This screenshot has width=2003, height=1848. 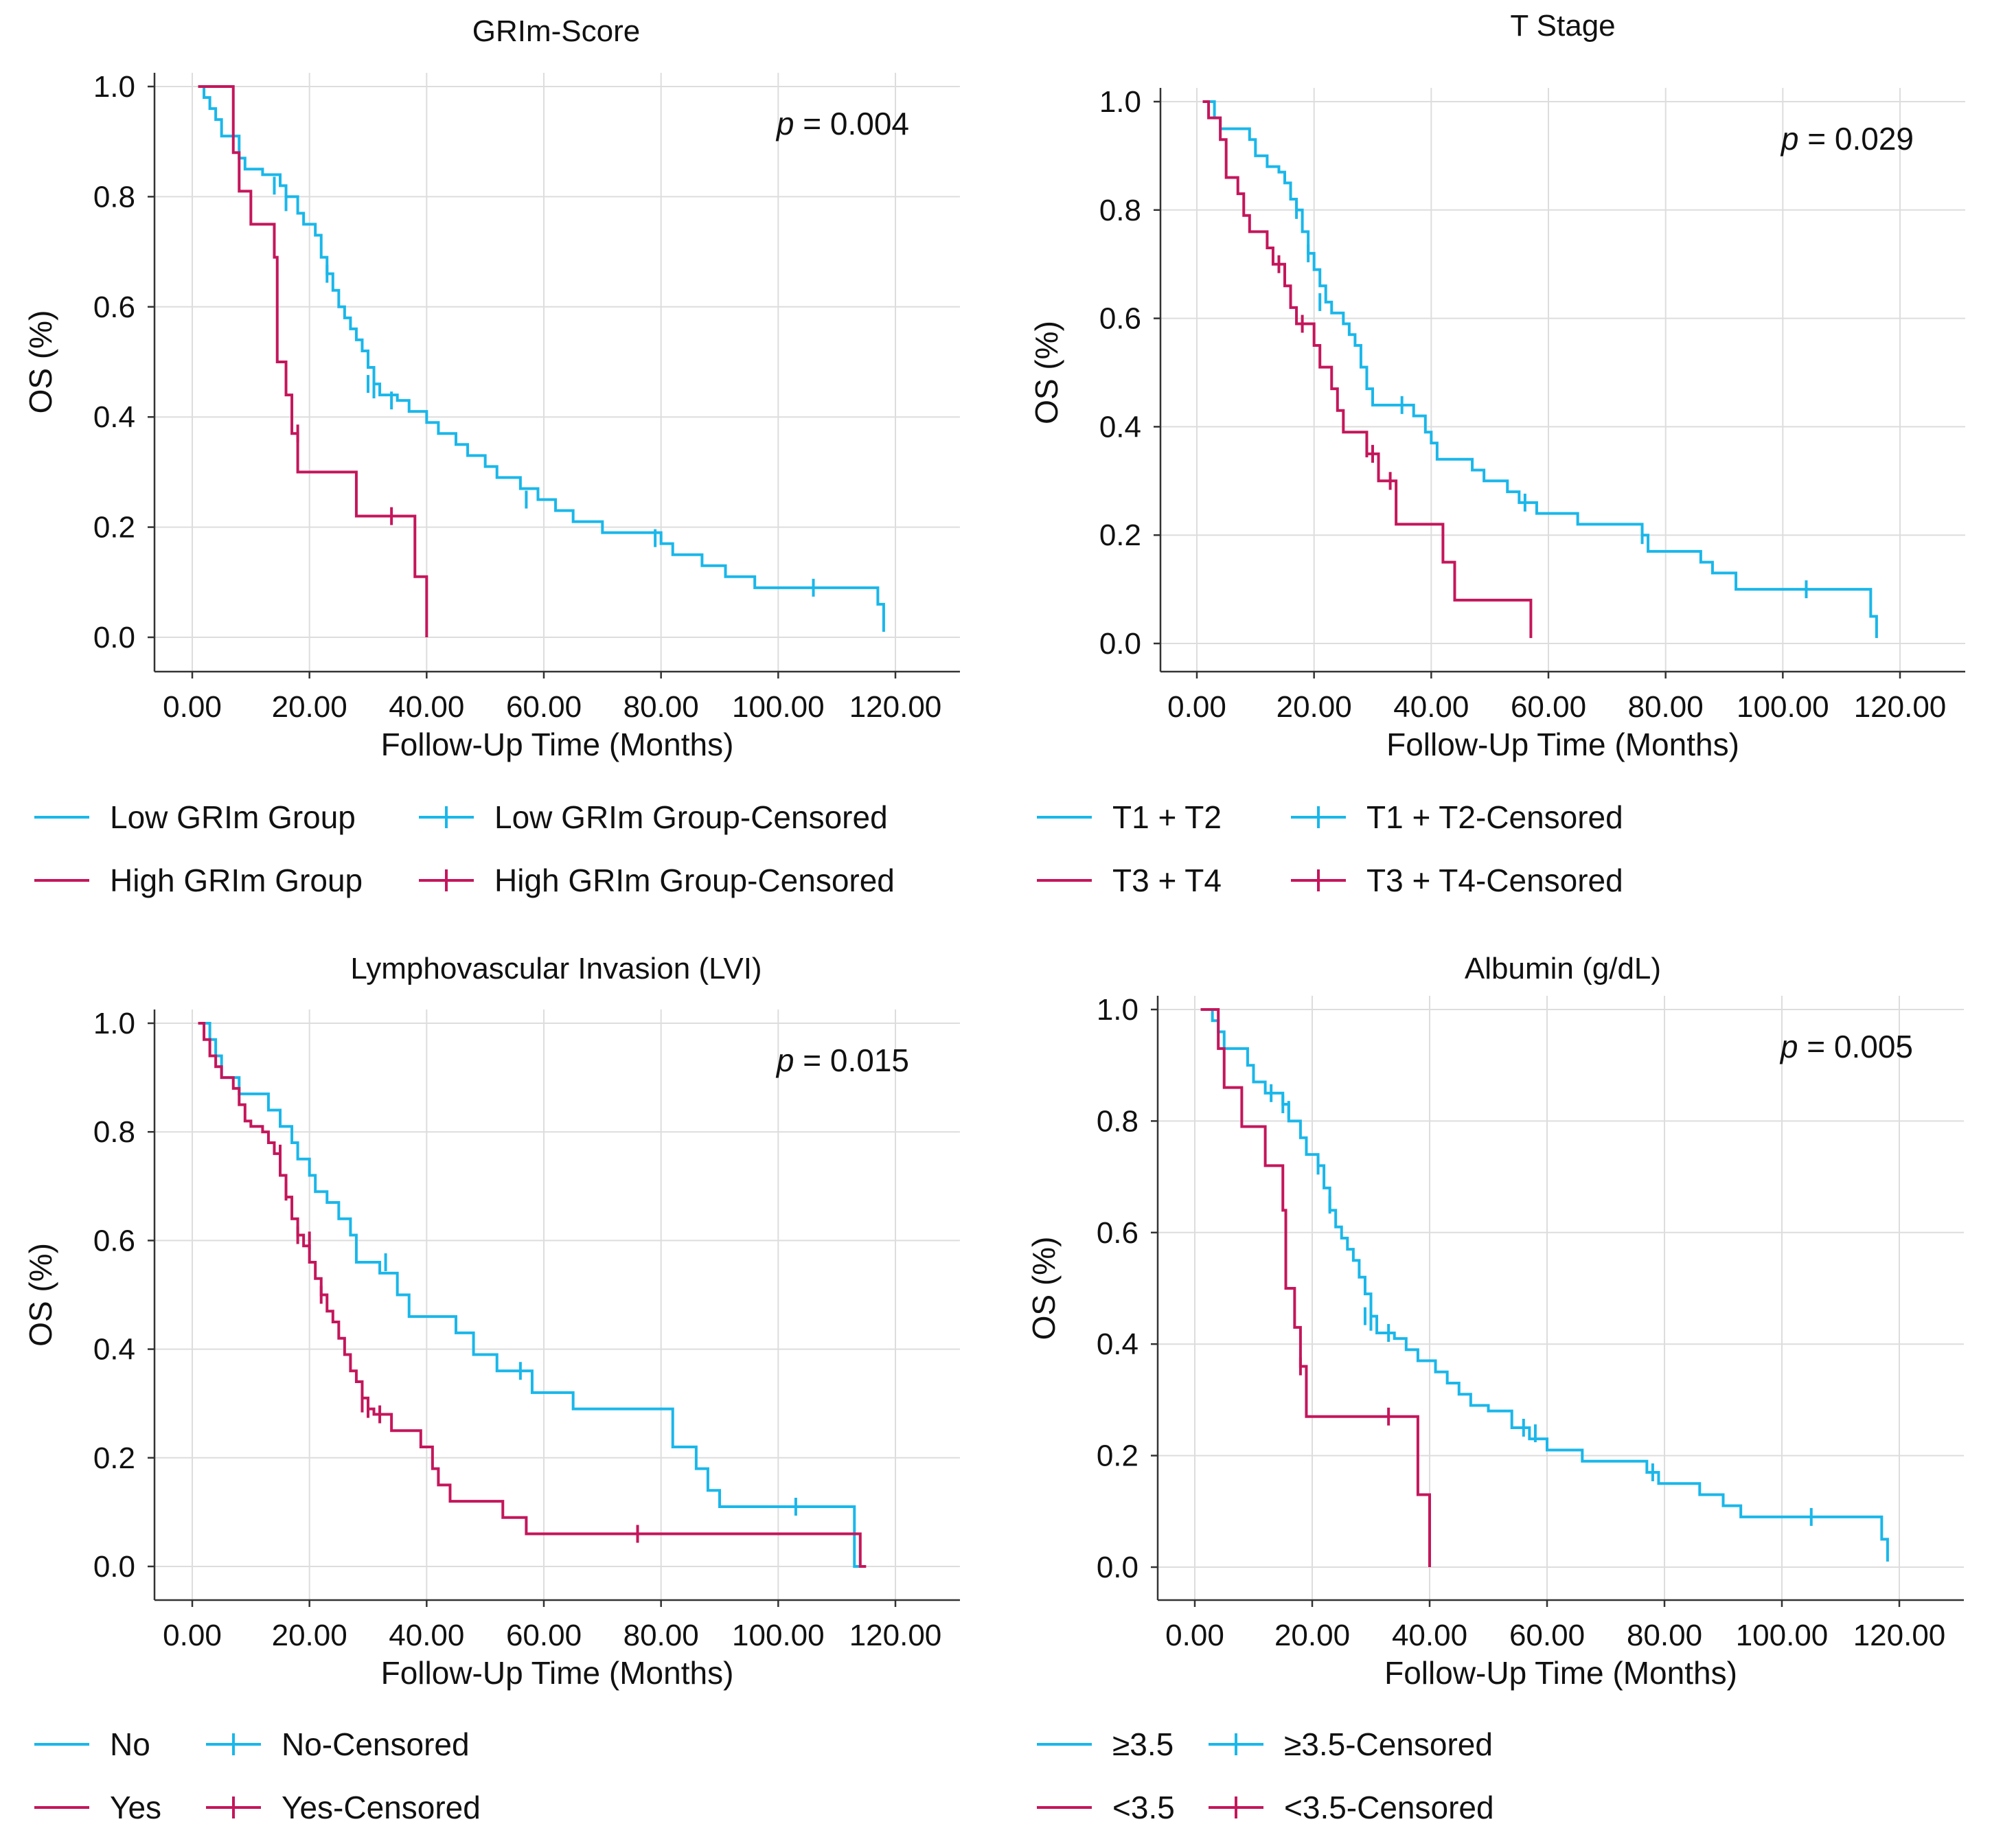 I want to click on legend-row-2: T3 + T4 T3 + T4-Censored, so click(x=1330, y=880).